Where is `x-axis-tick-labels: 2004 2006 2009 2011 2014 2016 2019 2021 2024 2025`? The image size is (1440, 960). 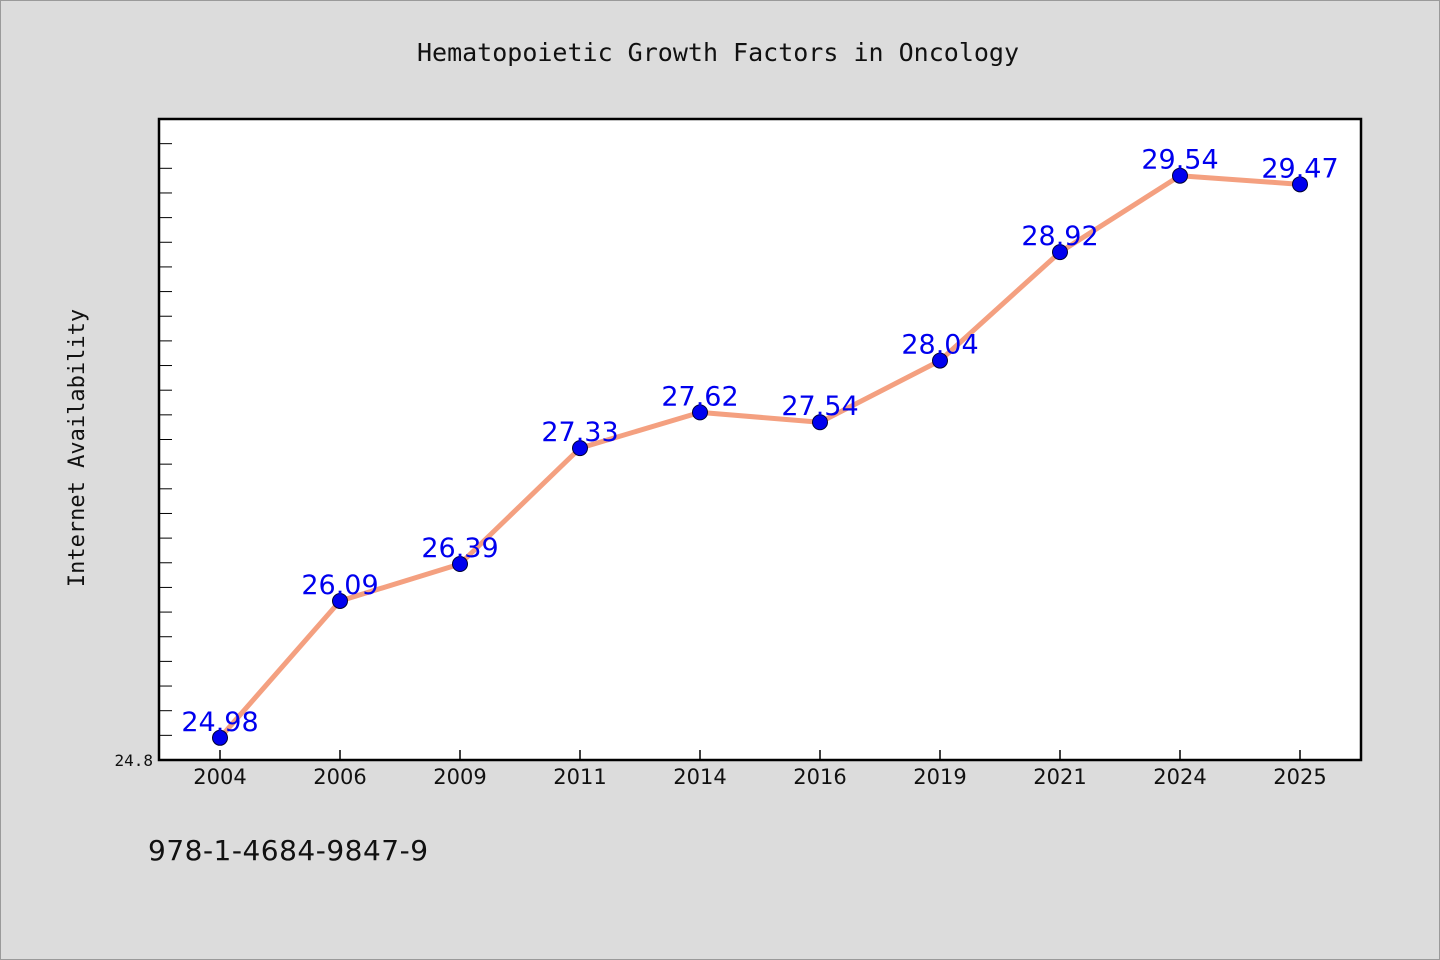
x-axis-tick-labels: 2004 2006 2009 2011 2014 2016 2019 2021 2024 2025 is located at coordinates (759, 777).